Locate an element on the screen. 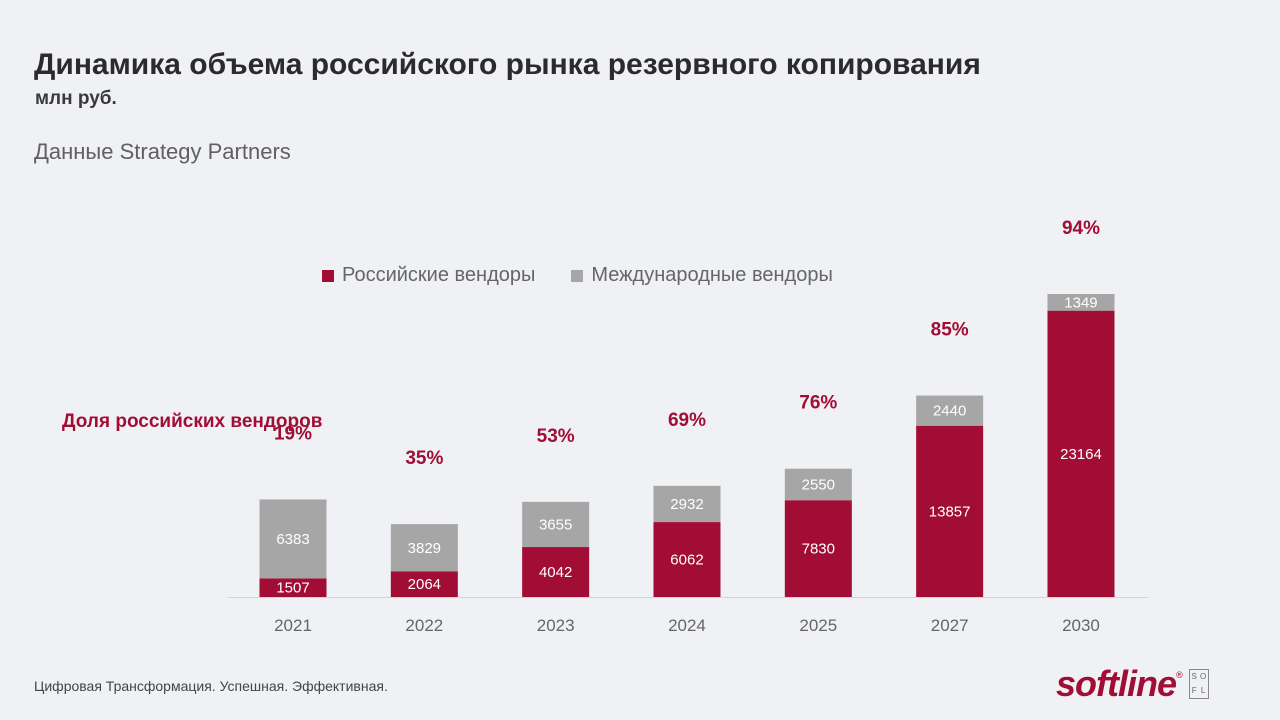 This screenshot has width=1280, height=720. logo-wordmark: softline is located at coordinates (1116, 683).